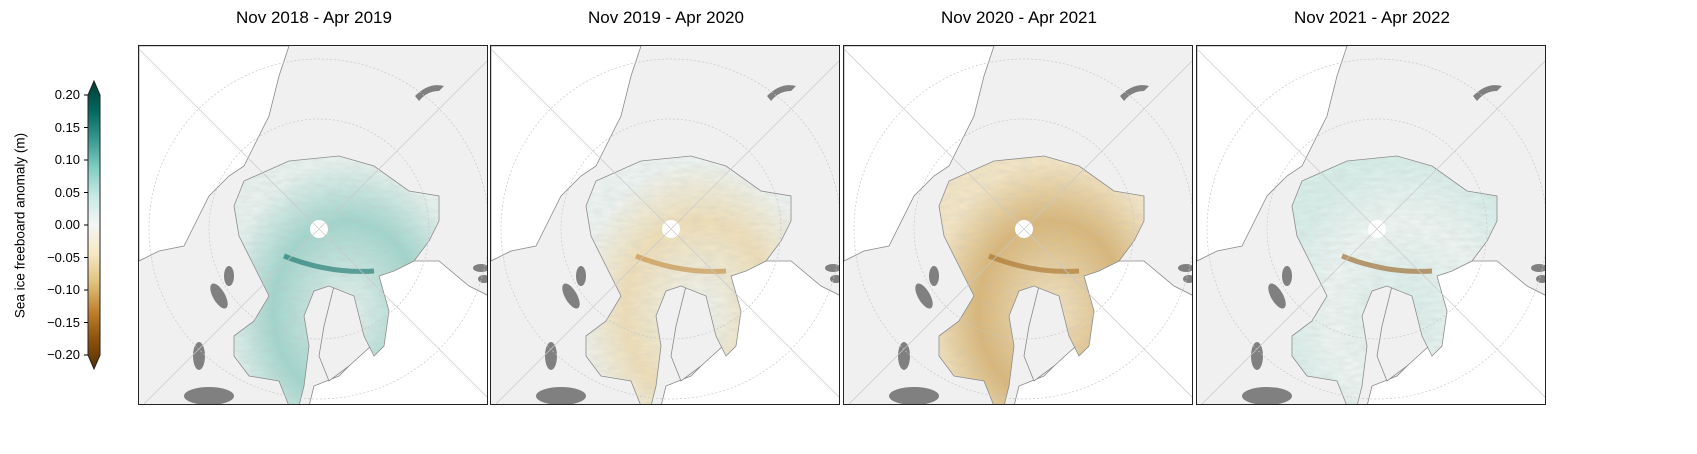  I want to click on colorbar-tick-label: 0.10, so click(67, 159).